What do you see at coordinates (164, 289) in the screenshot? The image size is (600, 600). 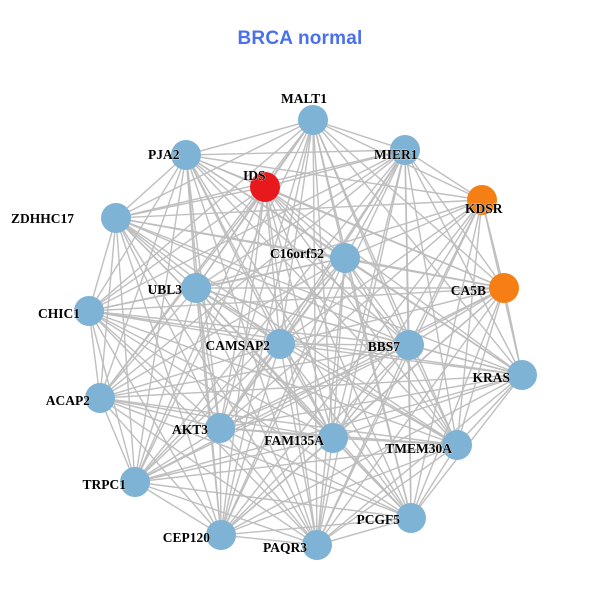 I see `node-label: UBL3` at bounding box center [164, 289].